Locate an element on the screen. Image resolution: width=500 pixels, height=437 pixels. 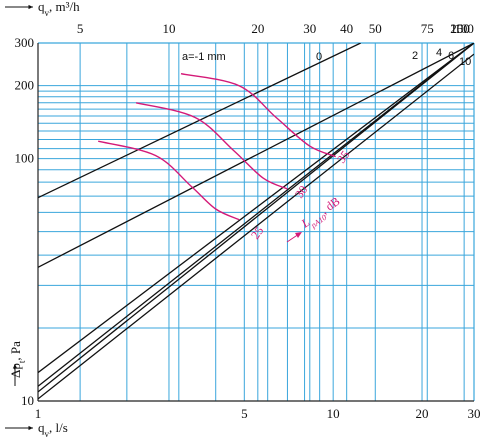
x-tick-label: 30 is located at coordinates (474, 413).